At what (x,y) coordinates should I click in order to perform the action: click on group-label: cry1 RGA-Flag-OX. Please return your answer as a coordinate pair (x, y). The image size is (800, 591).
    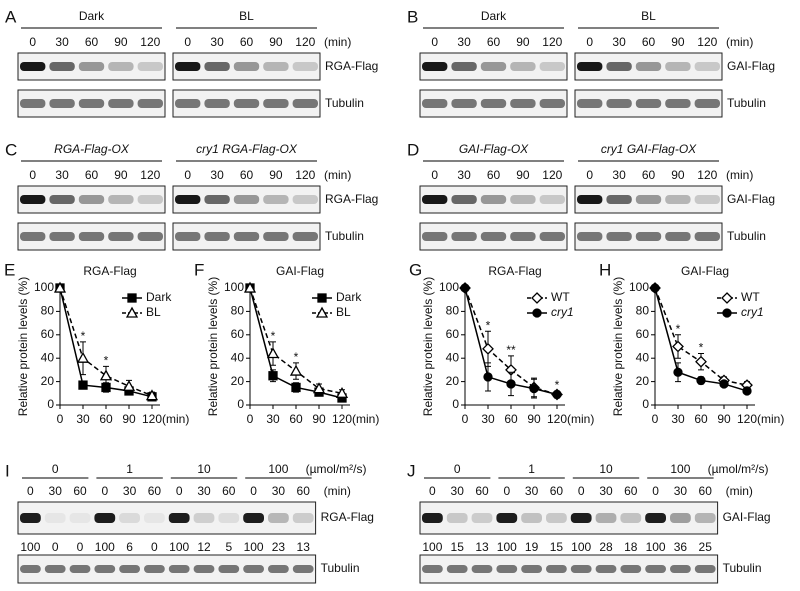
    Looking at the image, I should click on (247, 149).